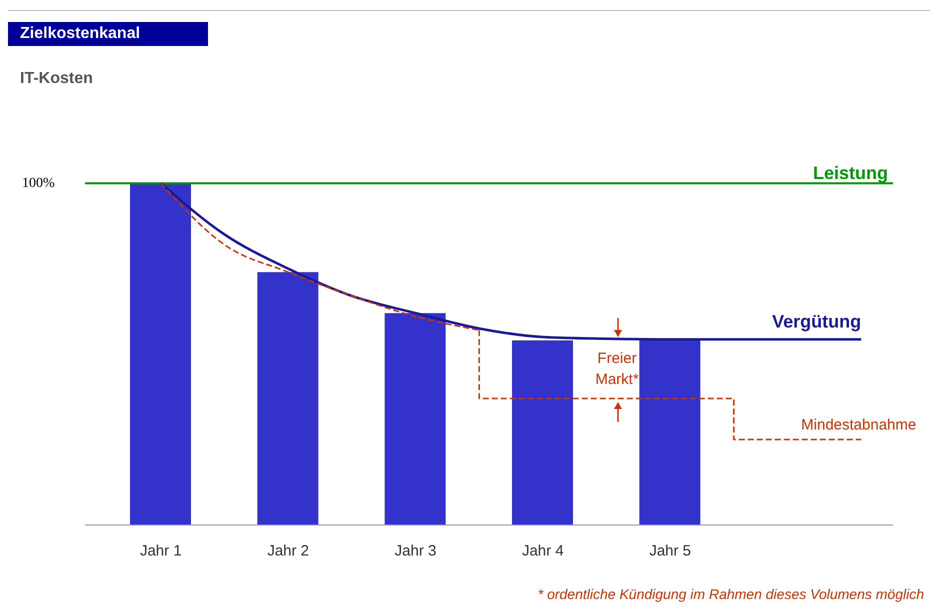  I want to click on ref-line-label: Leistung, so click(850, 172).